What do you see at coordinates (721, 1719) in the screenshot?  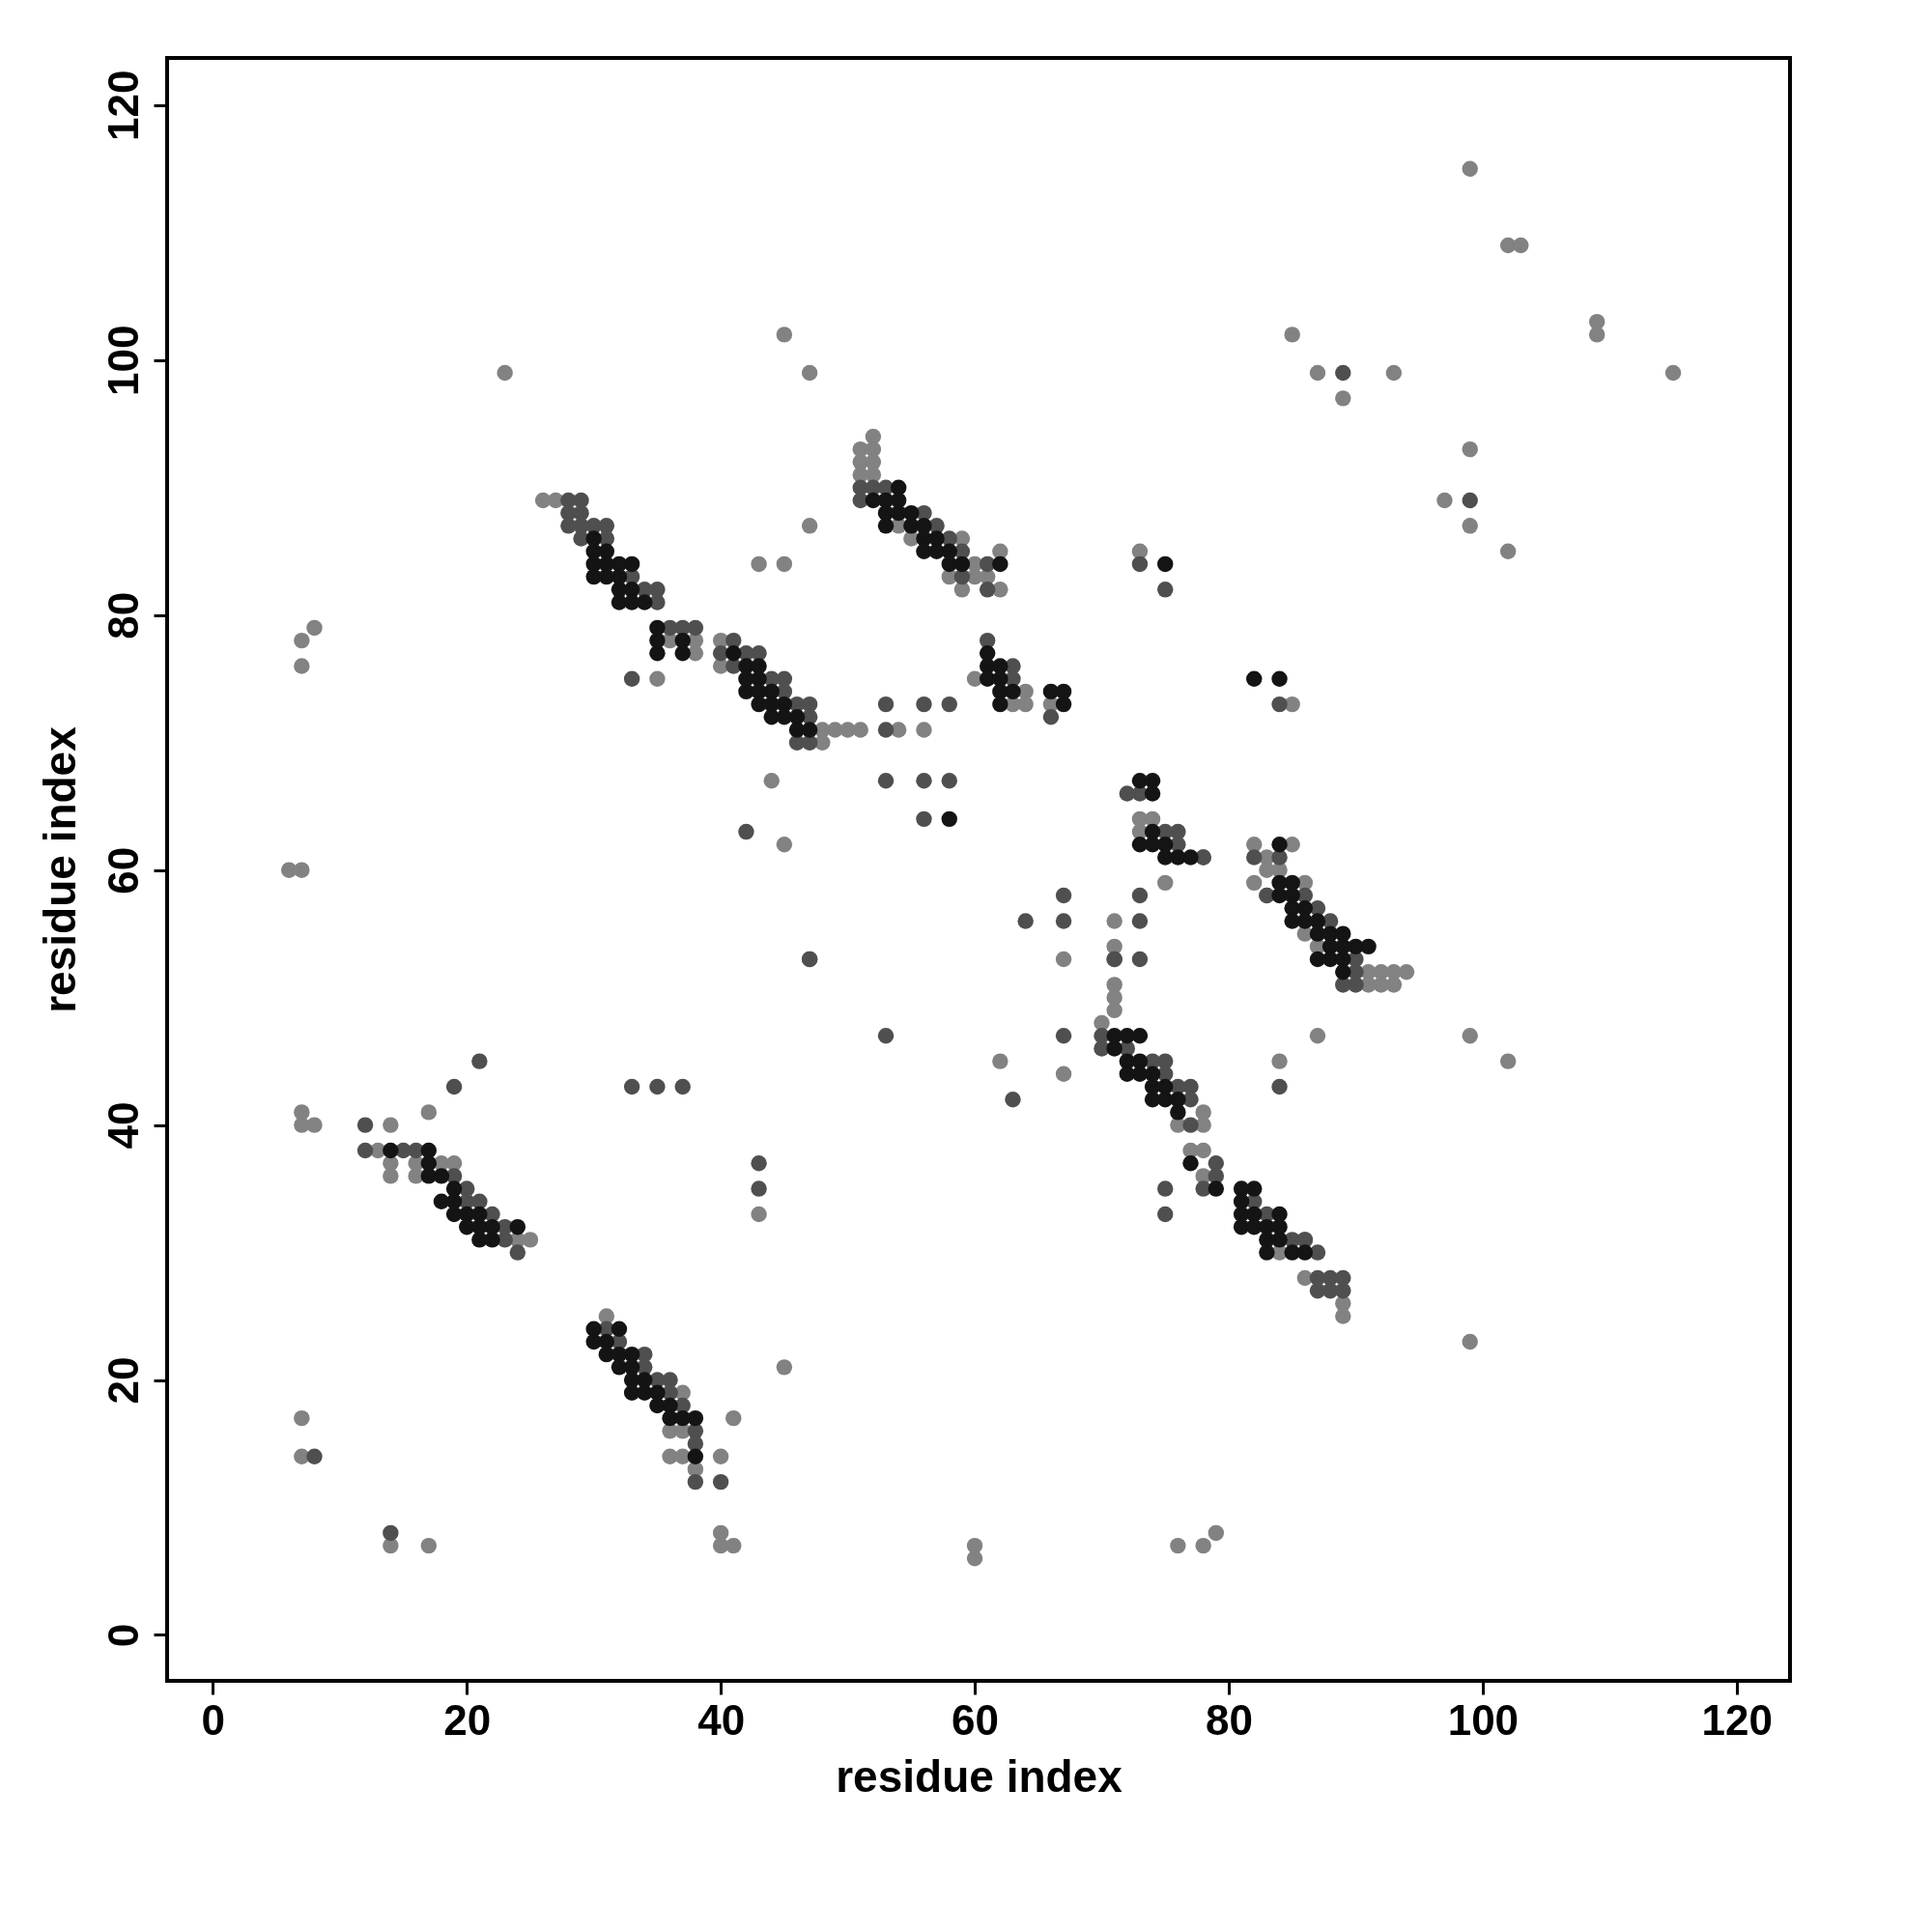 I see `x-tick-label: 40` at bounding box center [721, 1719].